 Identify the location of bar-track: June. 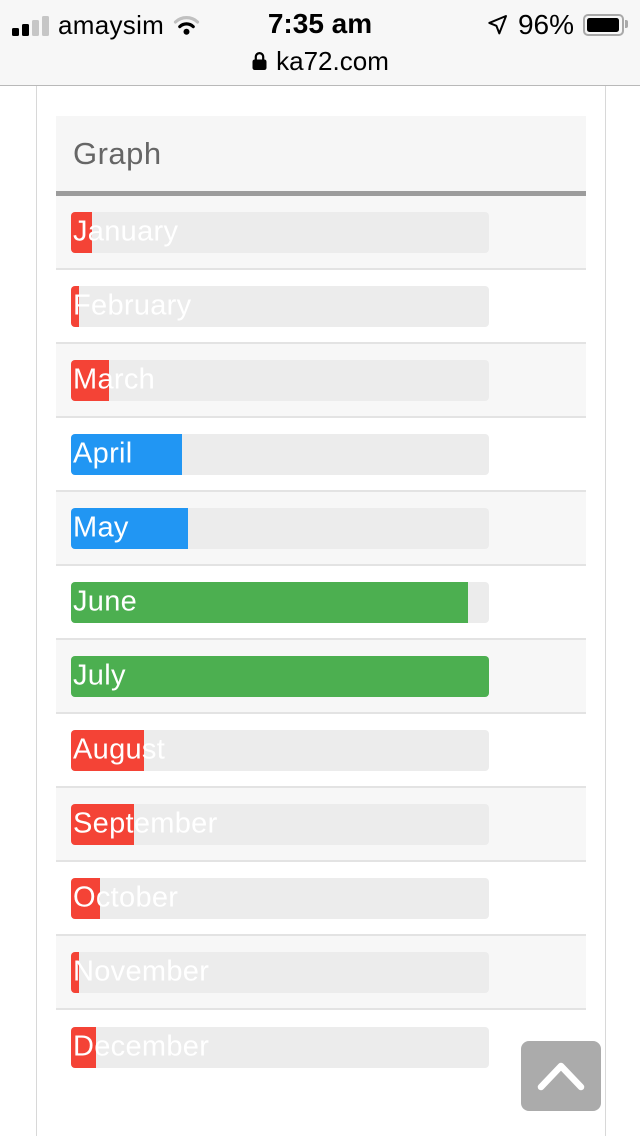
(280, 602).